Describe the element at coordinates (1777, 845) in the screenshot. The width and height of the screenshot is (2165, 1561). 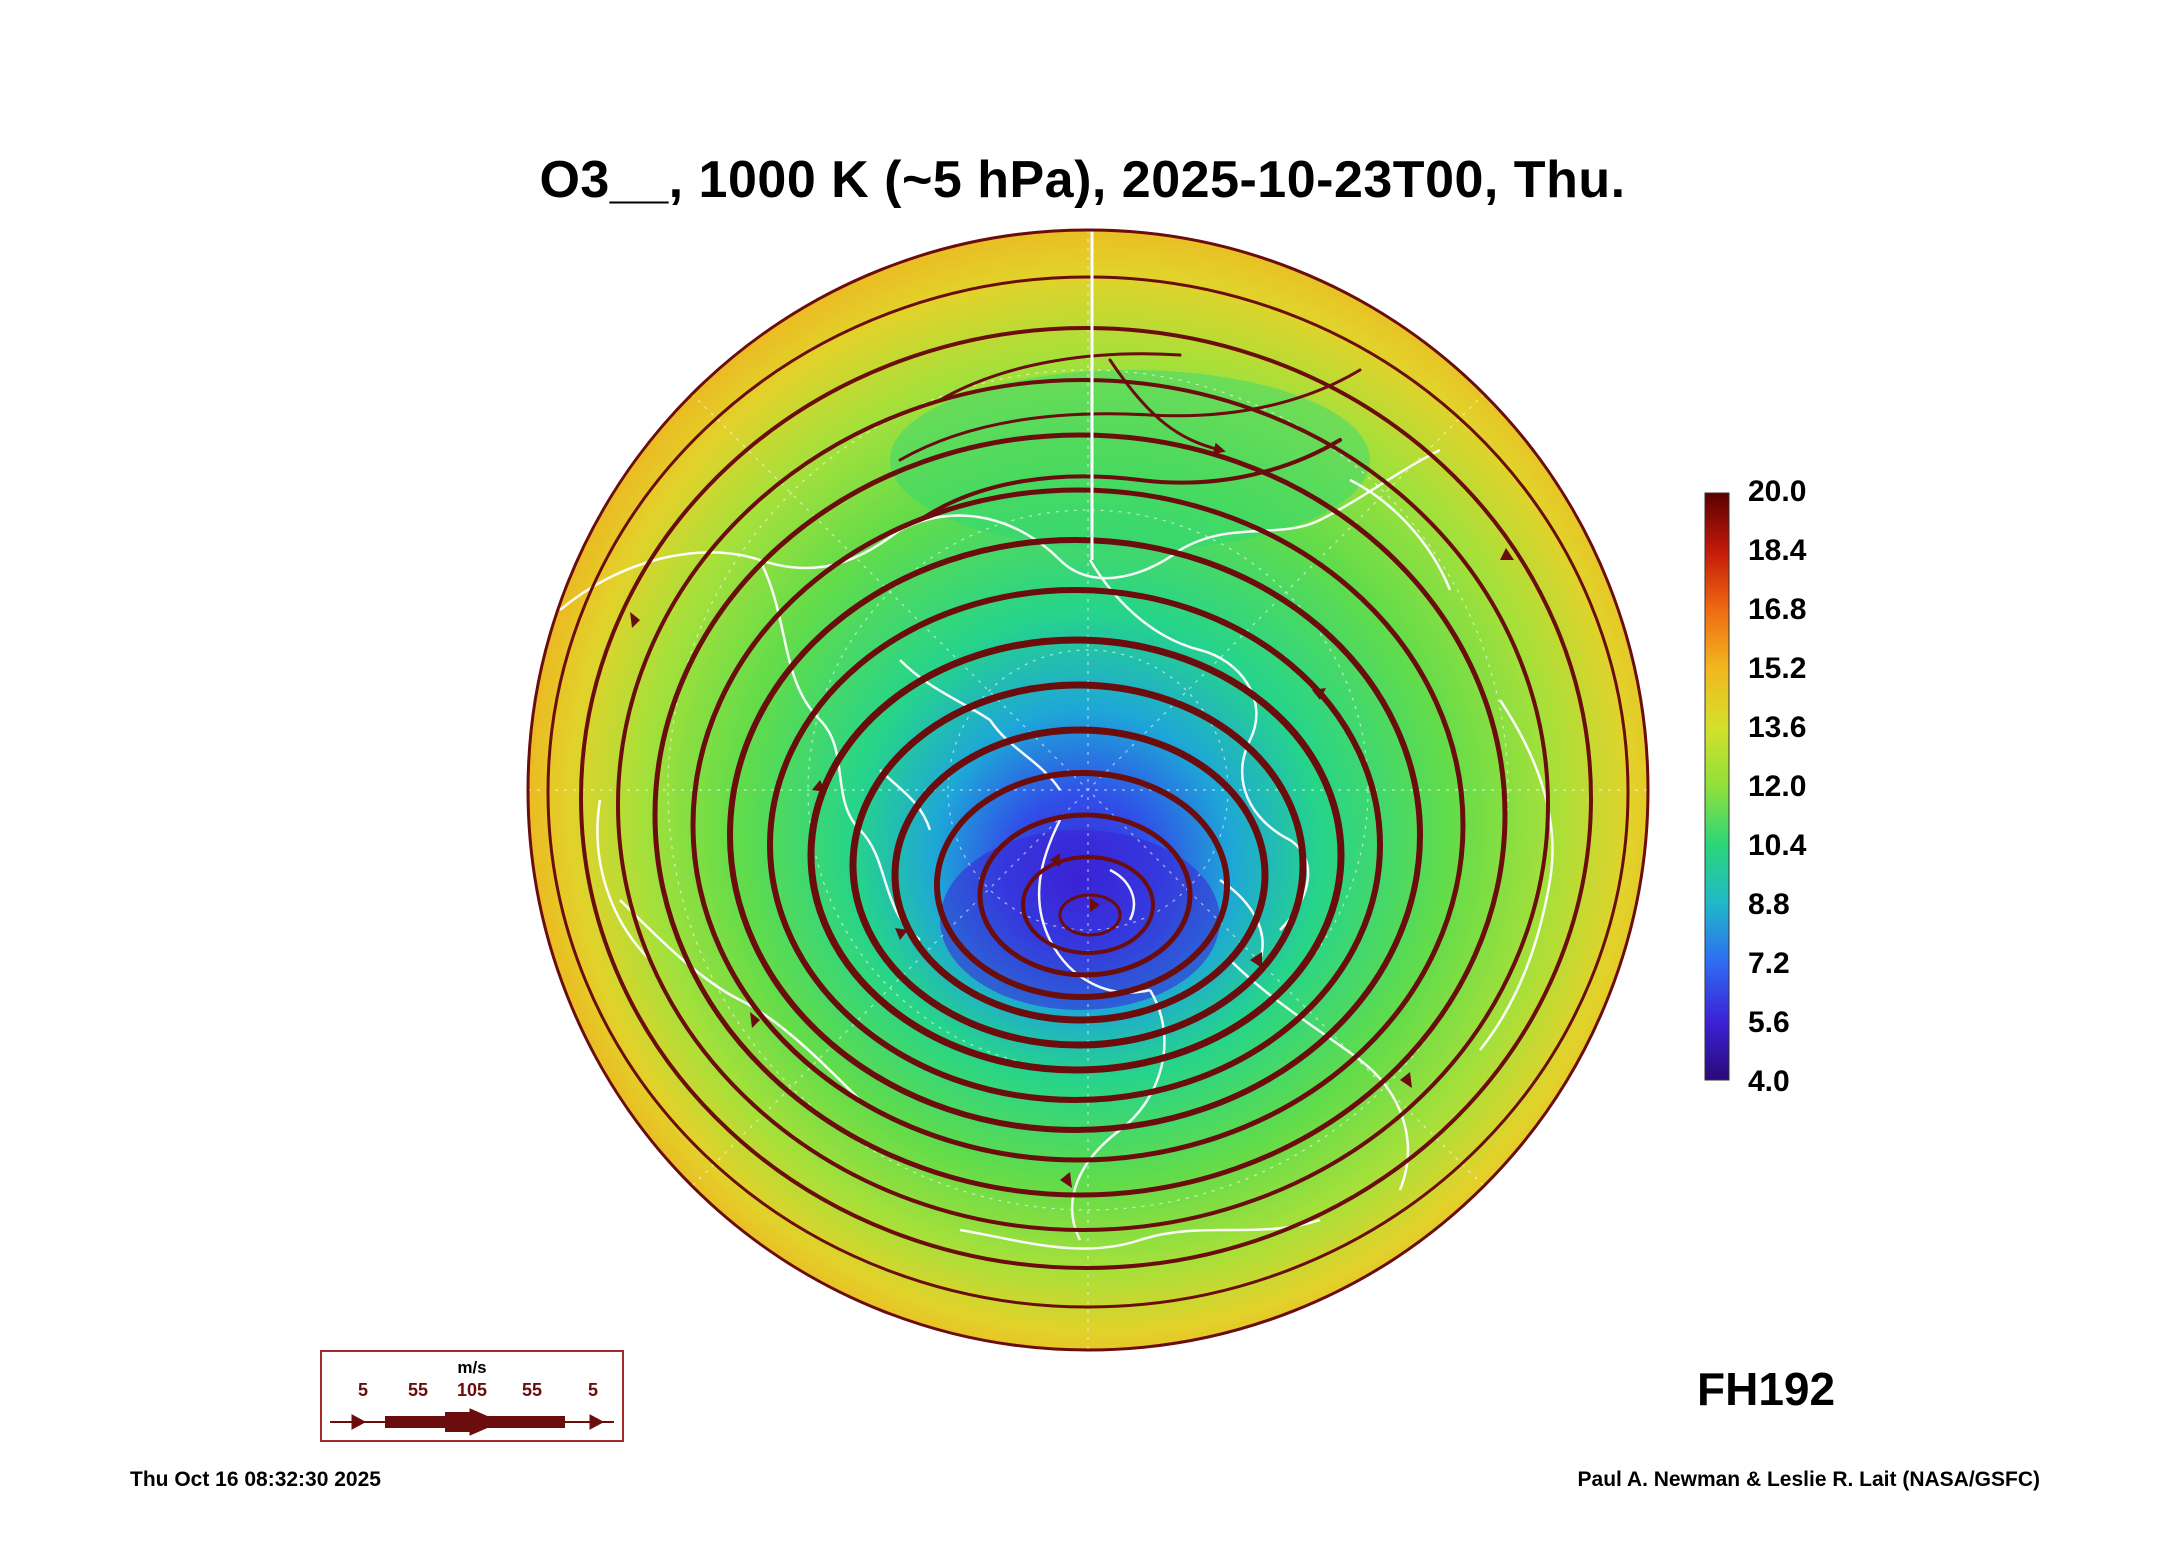
I see `colorbar-label: 10.4` at that location.